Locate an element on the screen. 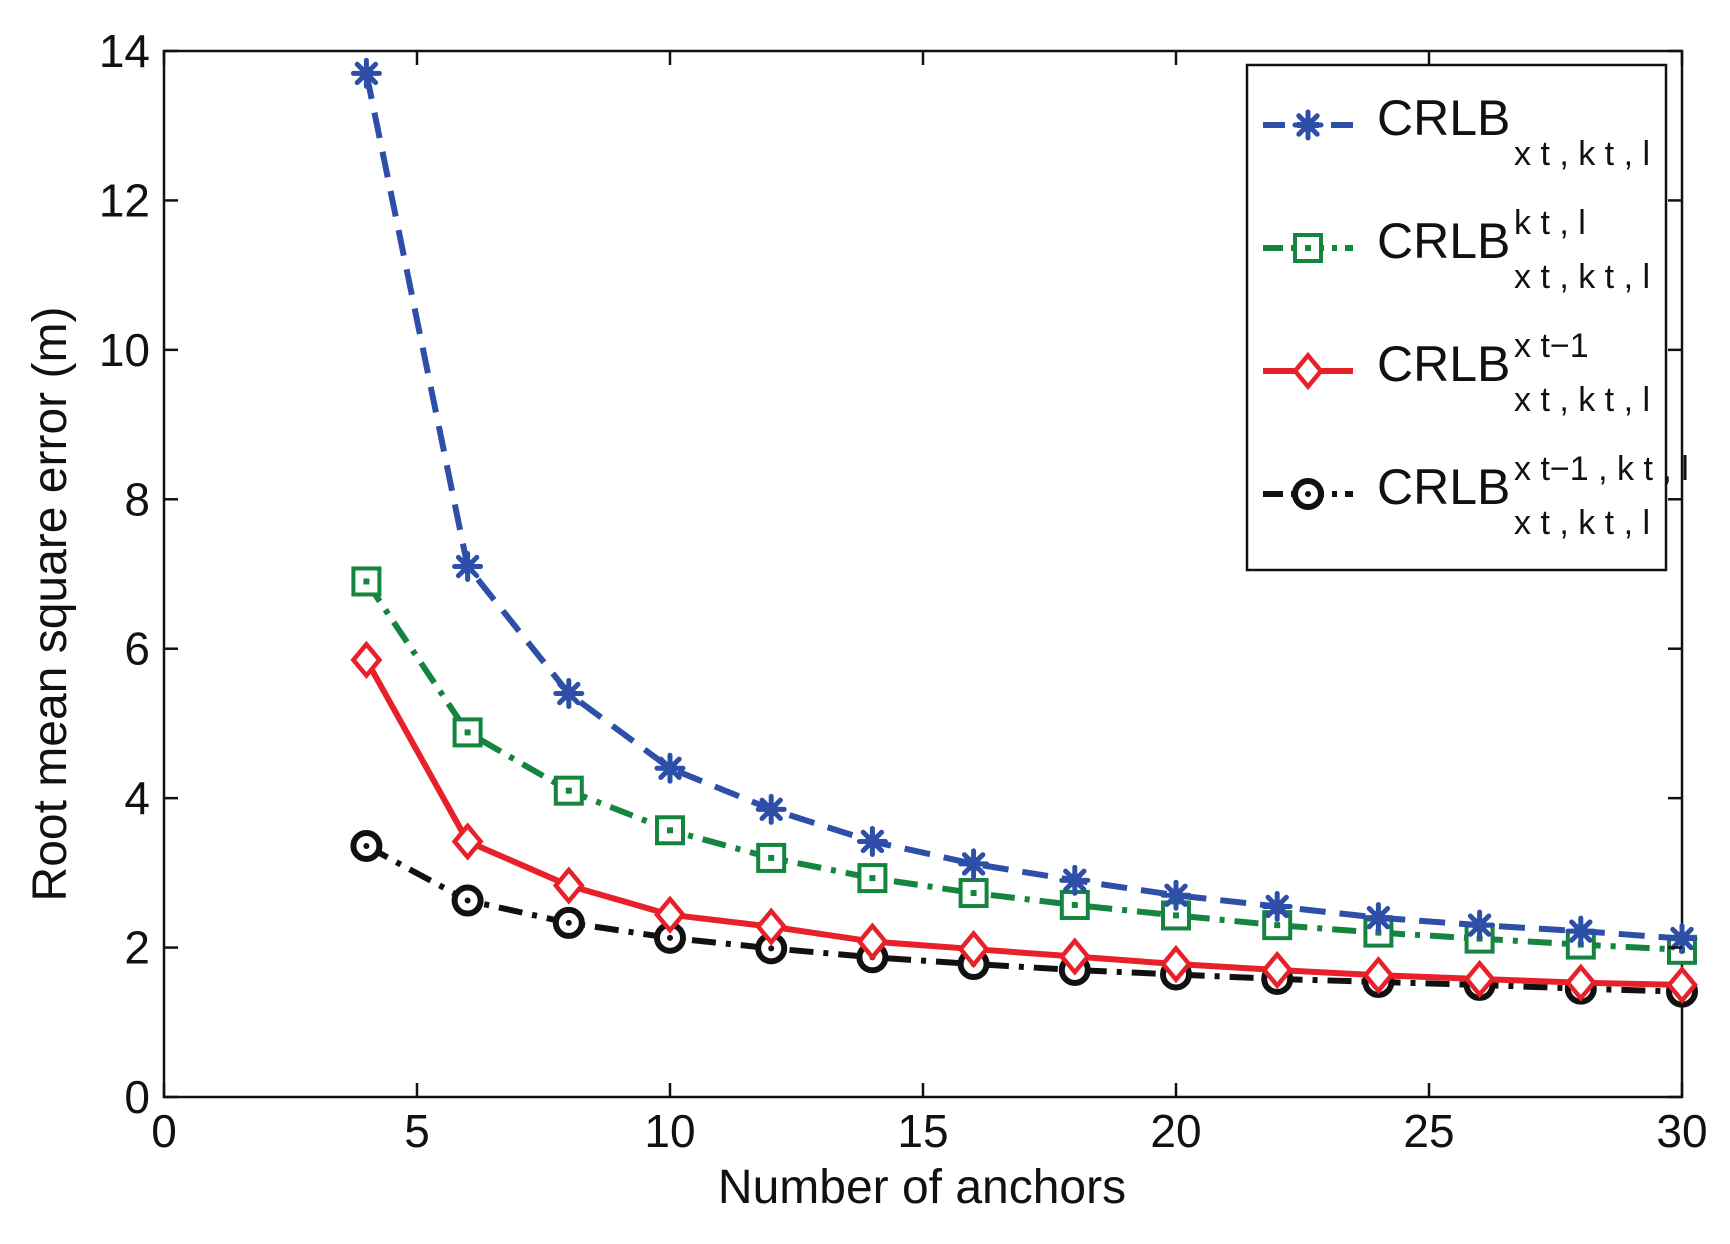 This screenshot has width=1730, height=1244. legend-superscript: x t−1 is located at coordinates (1551, 346).